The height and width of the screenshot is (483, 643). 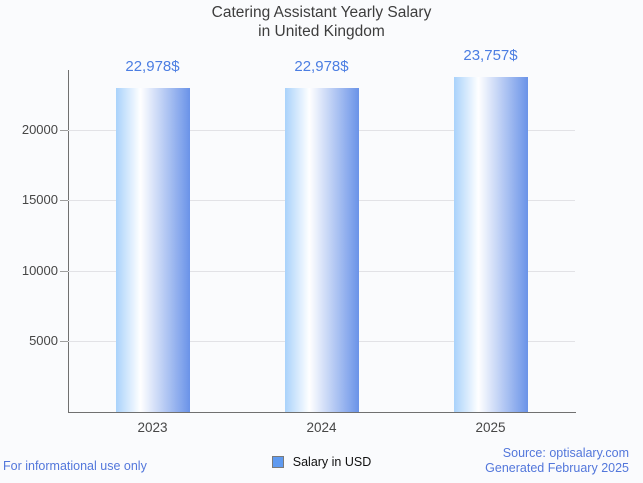 I want to click on bar-2024, so click(x=321, y=249).